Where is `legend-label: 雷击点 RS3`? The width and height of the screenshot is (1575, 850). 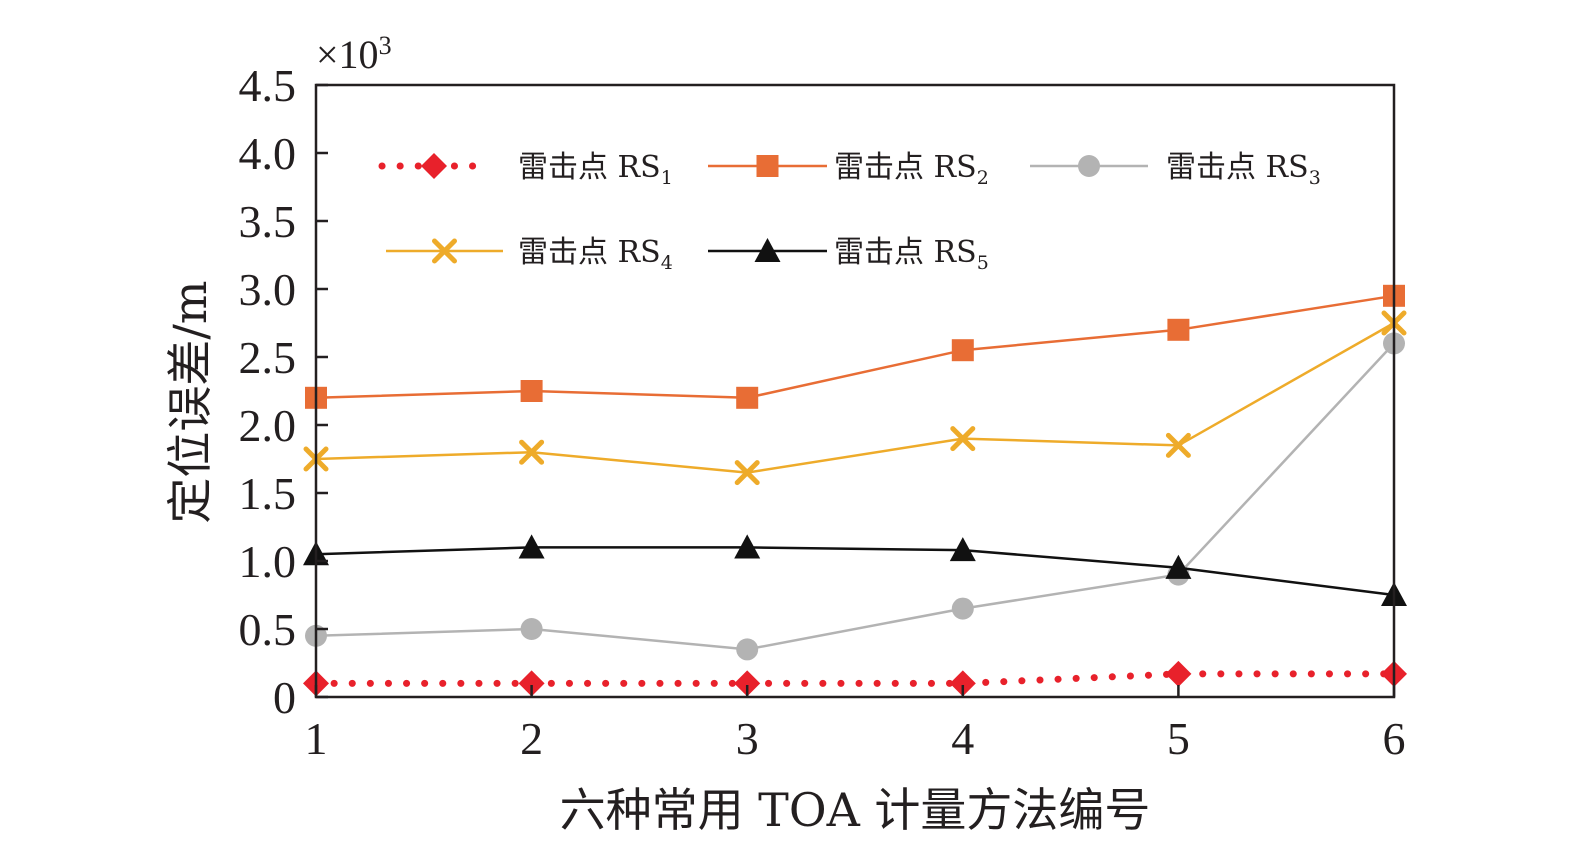
legend-label: 雷击点 RS3 is located at coordinates (1243, 169).